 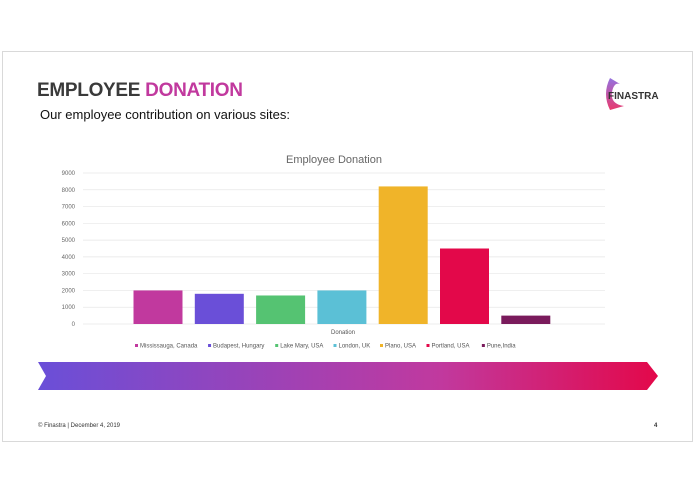 What do you see at coordinates (89, 90) in the screenshot?
I see `title-part-1: EMPLOYEE` at bounding box center [89, 90].